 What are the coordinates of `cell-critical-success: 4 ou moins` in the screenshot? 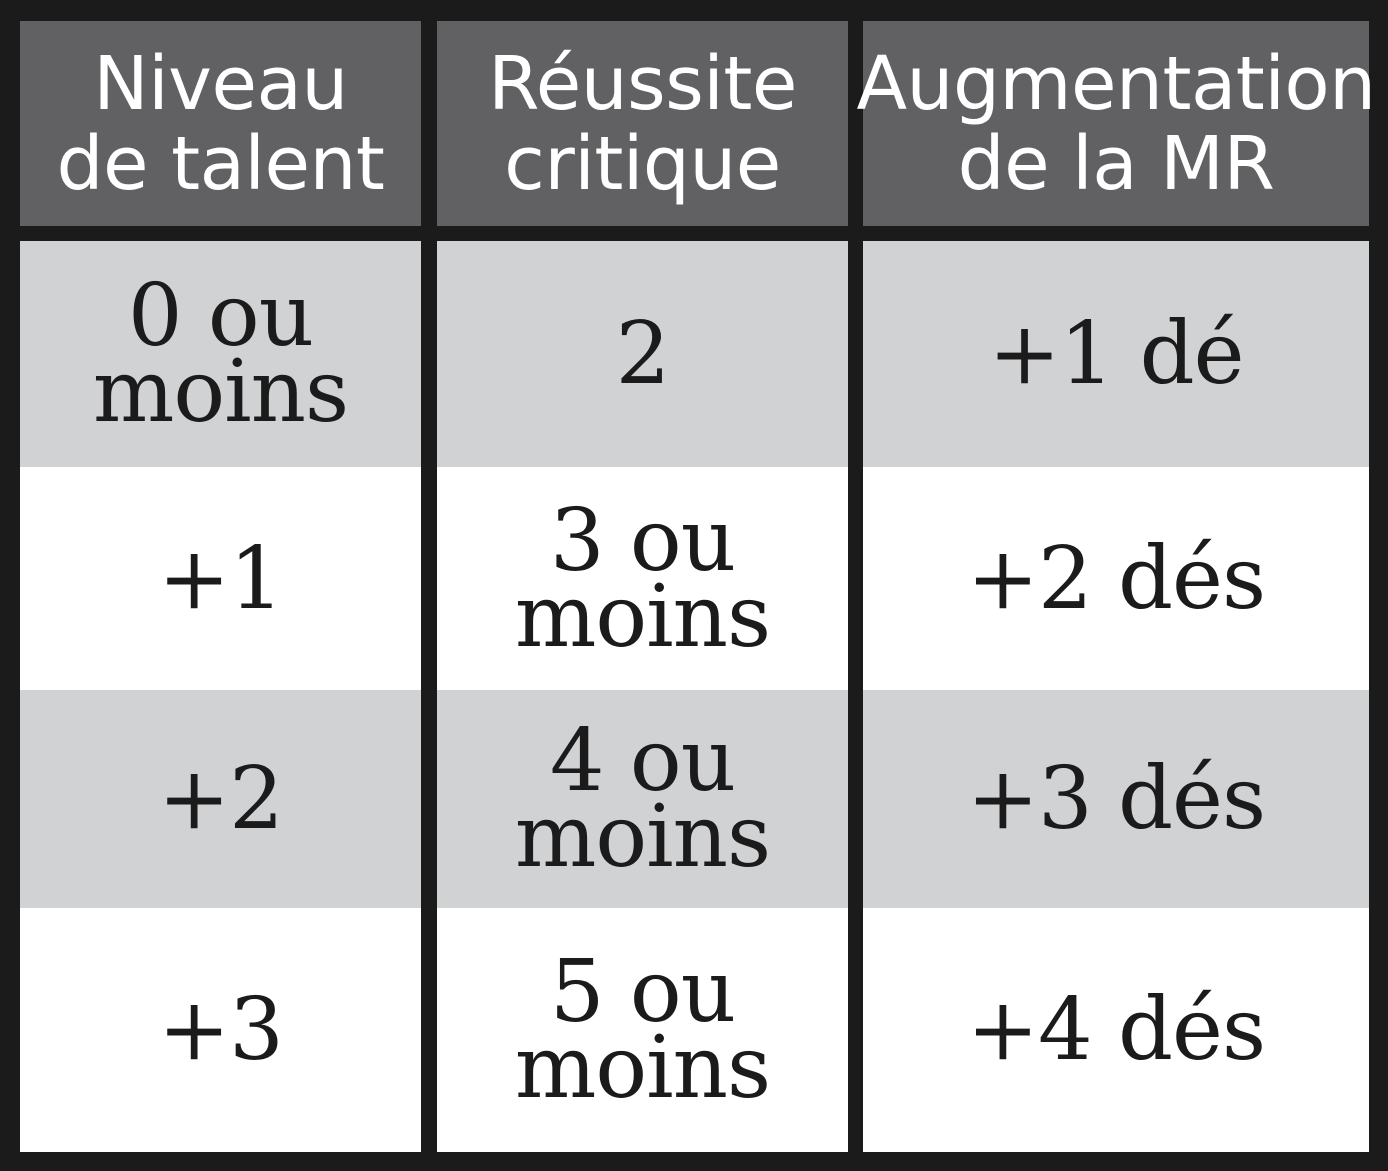 It's located at (642, 799).